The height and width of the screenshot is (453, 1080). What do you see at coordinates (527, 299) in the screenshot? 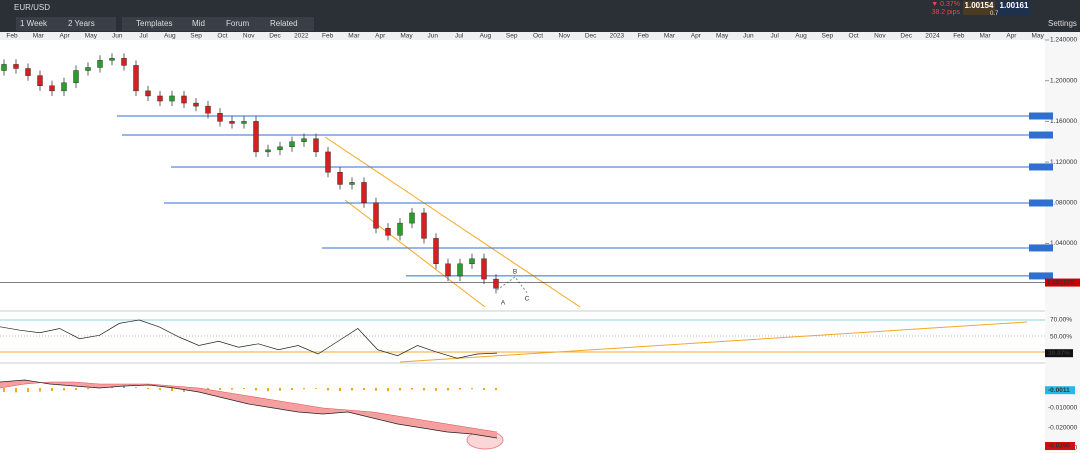
I see `wave-label: C` at bounding box center [527, 299].